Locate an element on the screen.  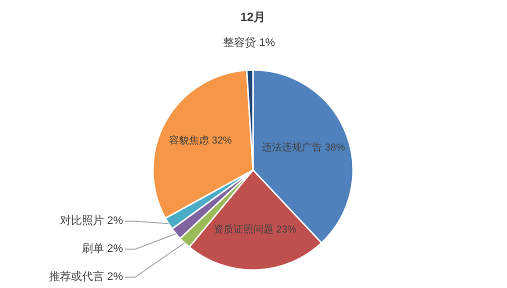
chart-title: 12月 is located at coordinates (253, 17).